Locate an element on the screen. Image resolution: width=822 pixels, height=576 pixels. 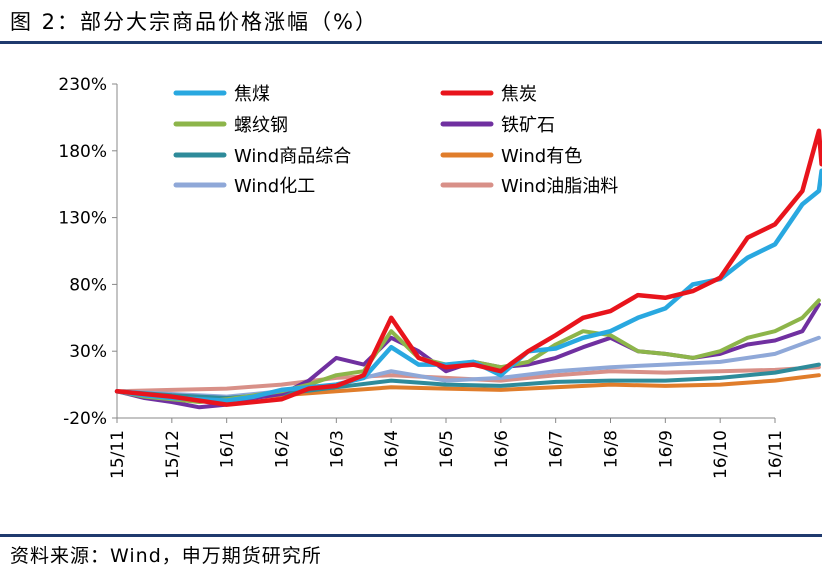
y-tick-label: 230% is located at coordinates (82, 85).